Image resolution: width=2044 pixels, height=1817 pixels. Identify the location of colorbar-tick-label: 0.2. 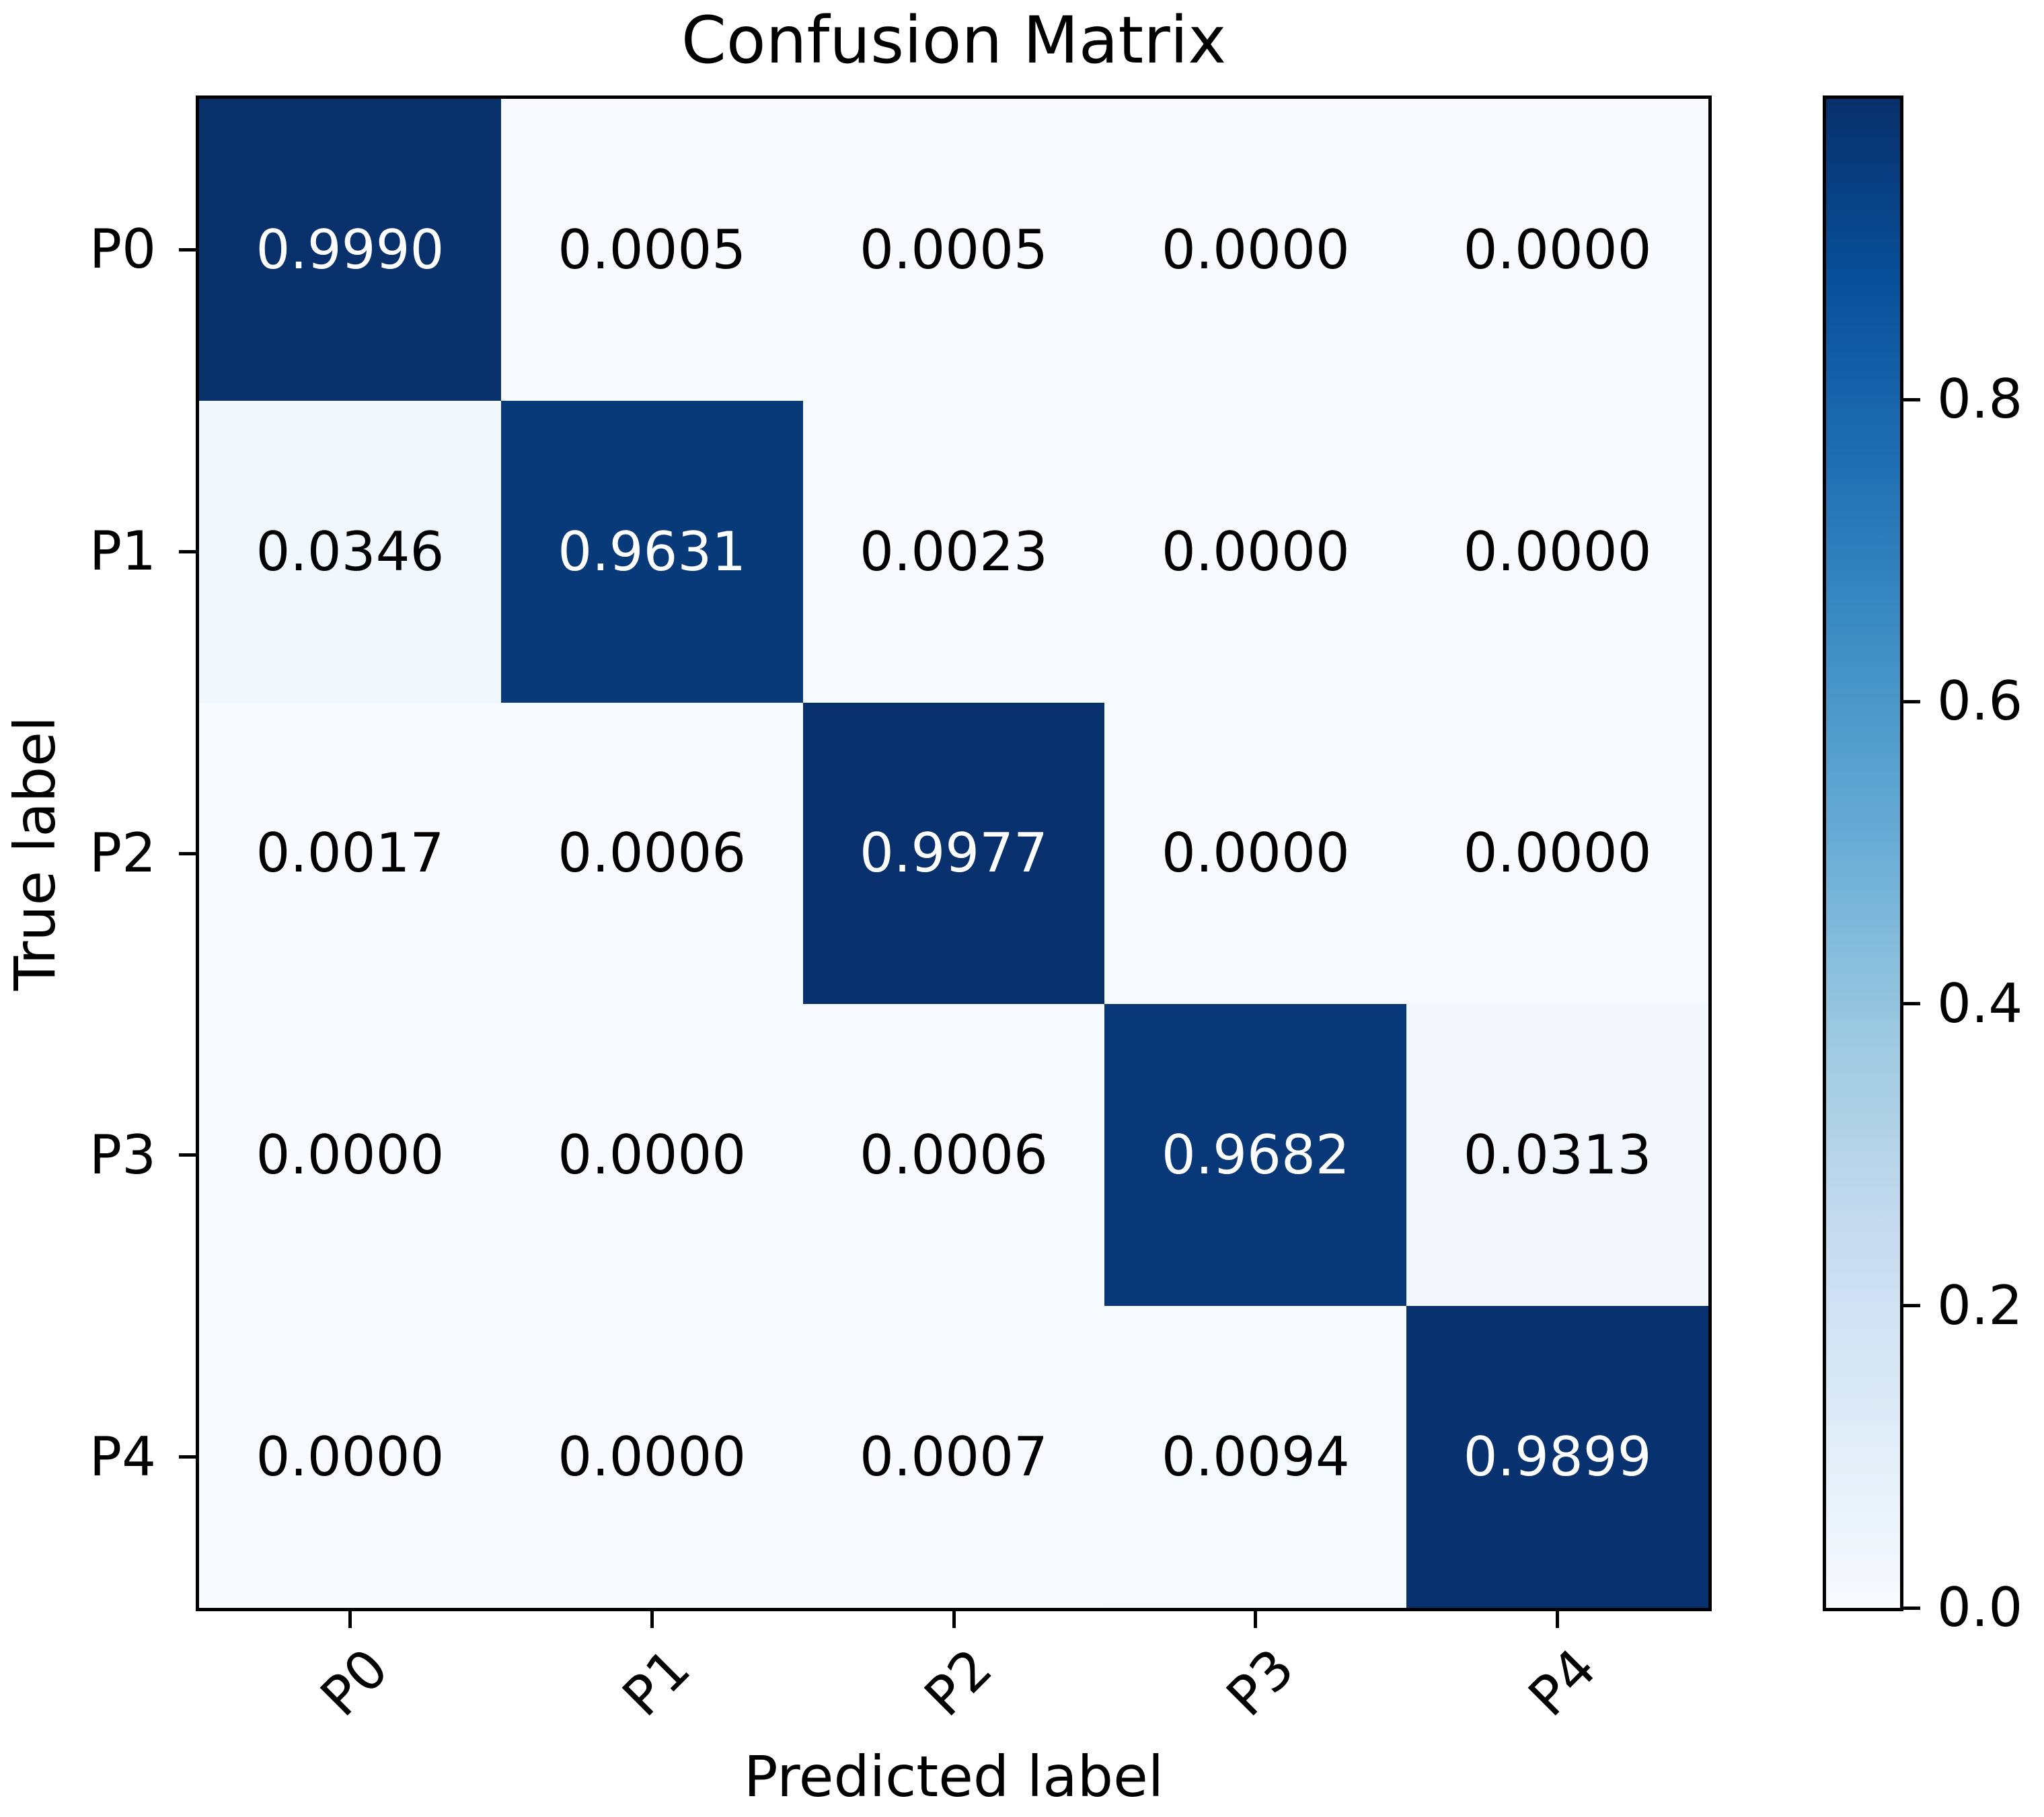
(1980, 1305).